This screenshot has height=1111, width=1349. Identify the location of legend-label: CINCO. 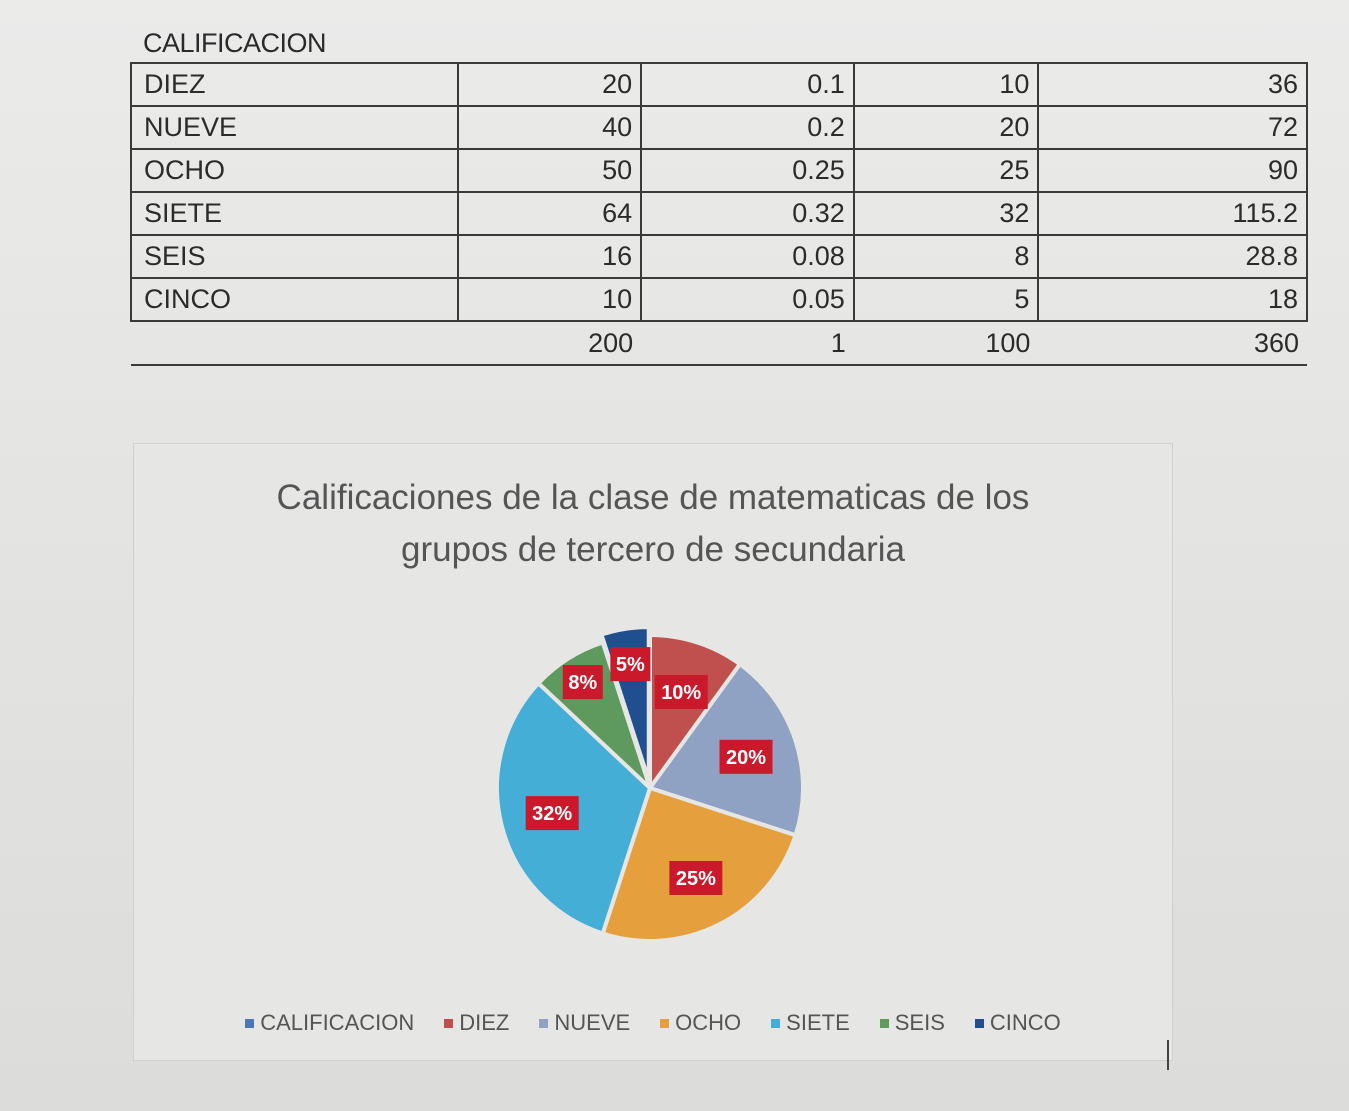
(1025, 1022).